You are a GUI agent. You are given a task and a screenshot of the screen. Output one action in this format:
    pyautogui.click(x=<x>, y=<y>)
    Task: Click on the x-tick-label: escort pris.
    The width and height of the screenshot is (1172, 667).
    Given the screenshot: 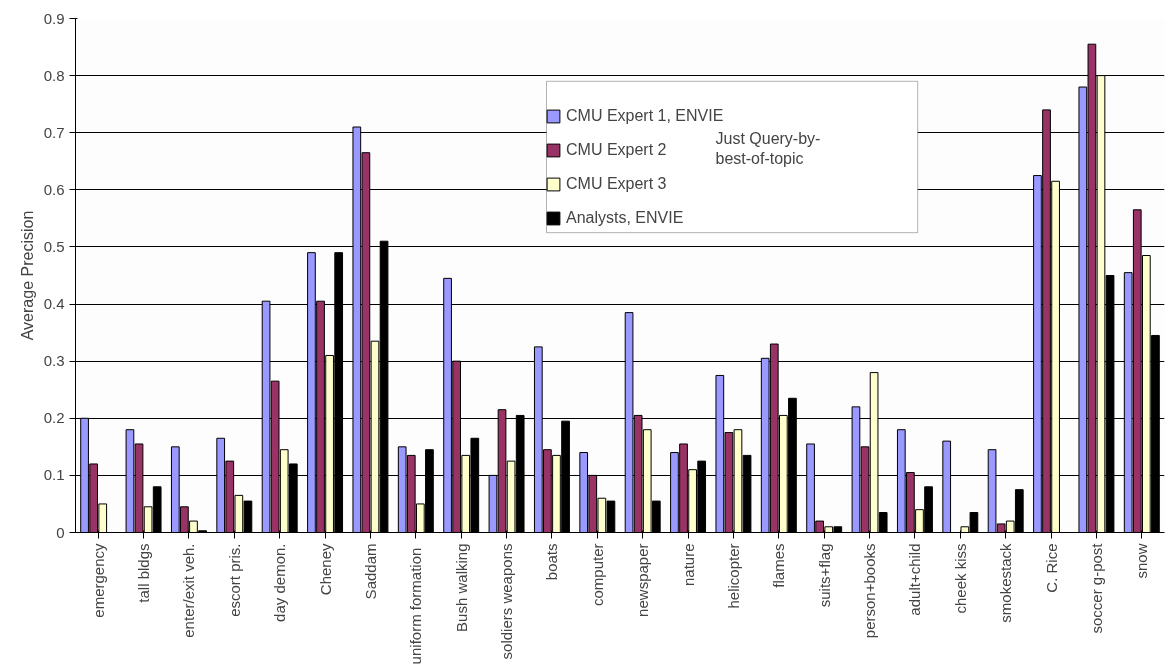 What is the action you would take?
    pyautogui.click(x=234, y=580)
    